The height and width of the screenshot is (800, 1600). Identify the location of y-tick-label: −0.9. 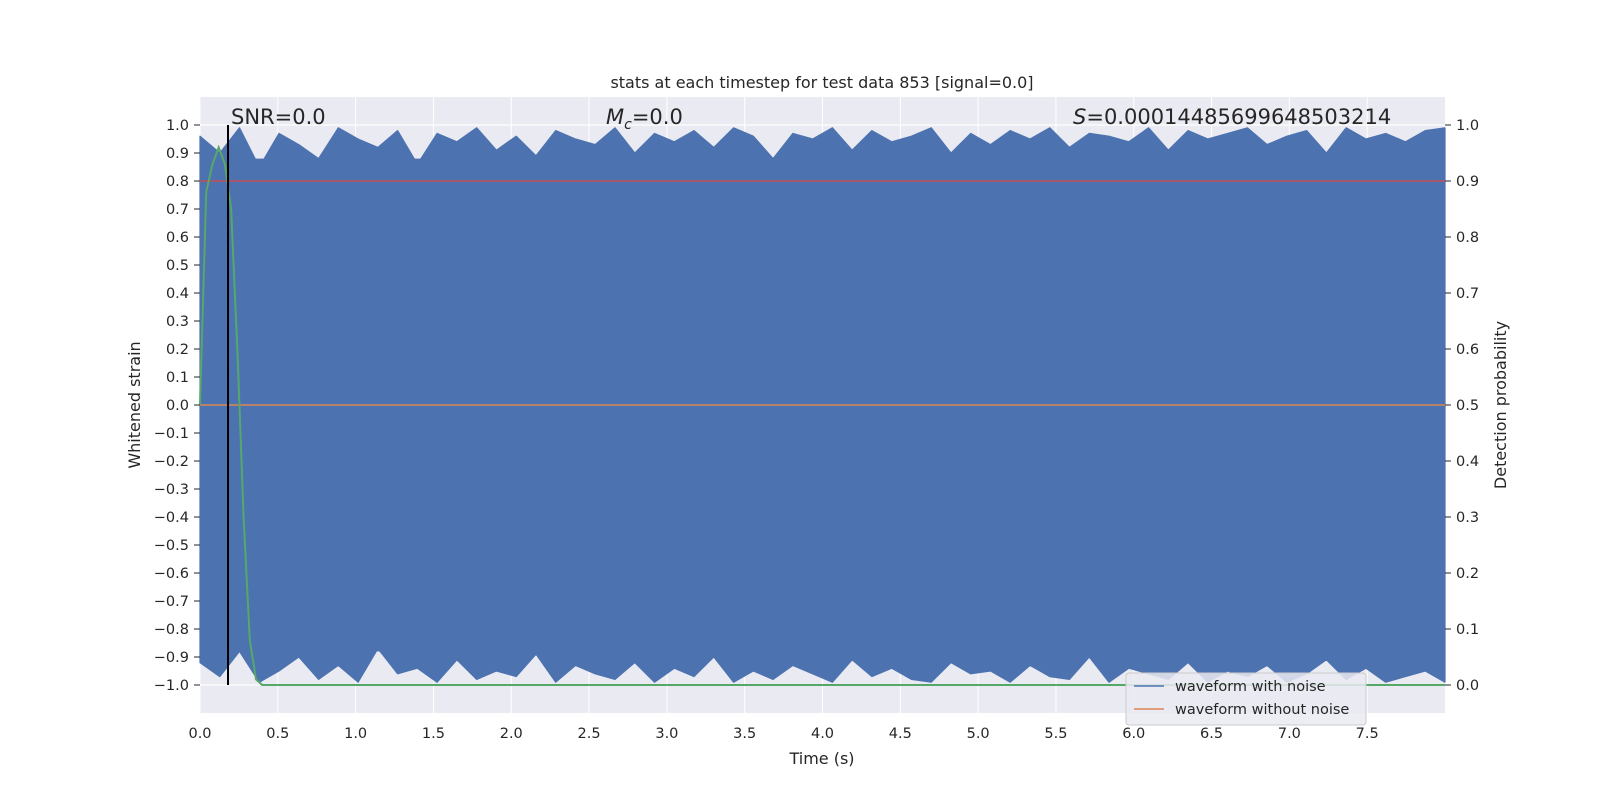
(171, 658).